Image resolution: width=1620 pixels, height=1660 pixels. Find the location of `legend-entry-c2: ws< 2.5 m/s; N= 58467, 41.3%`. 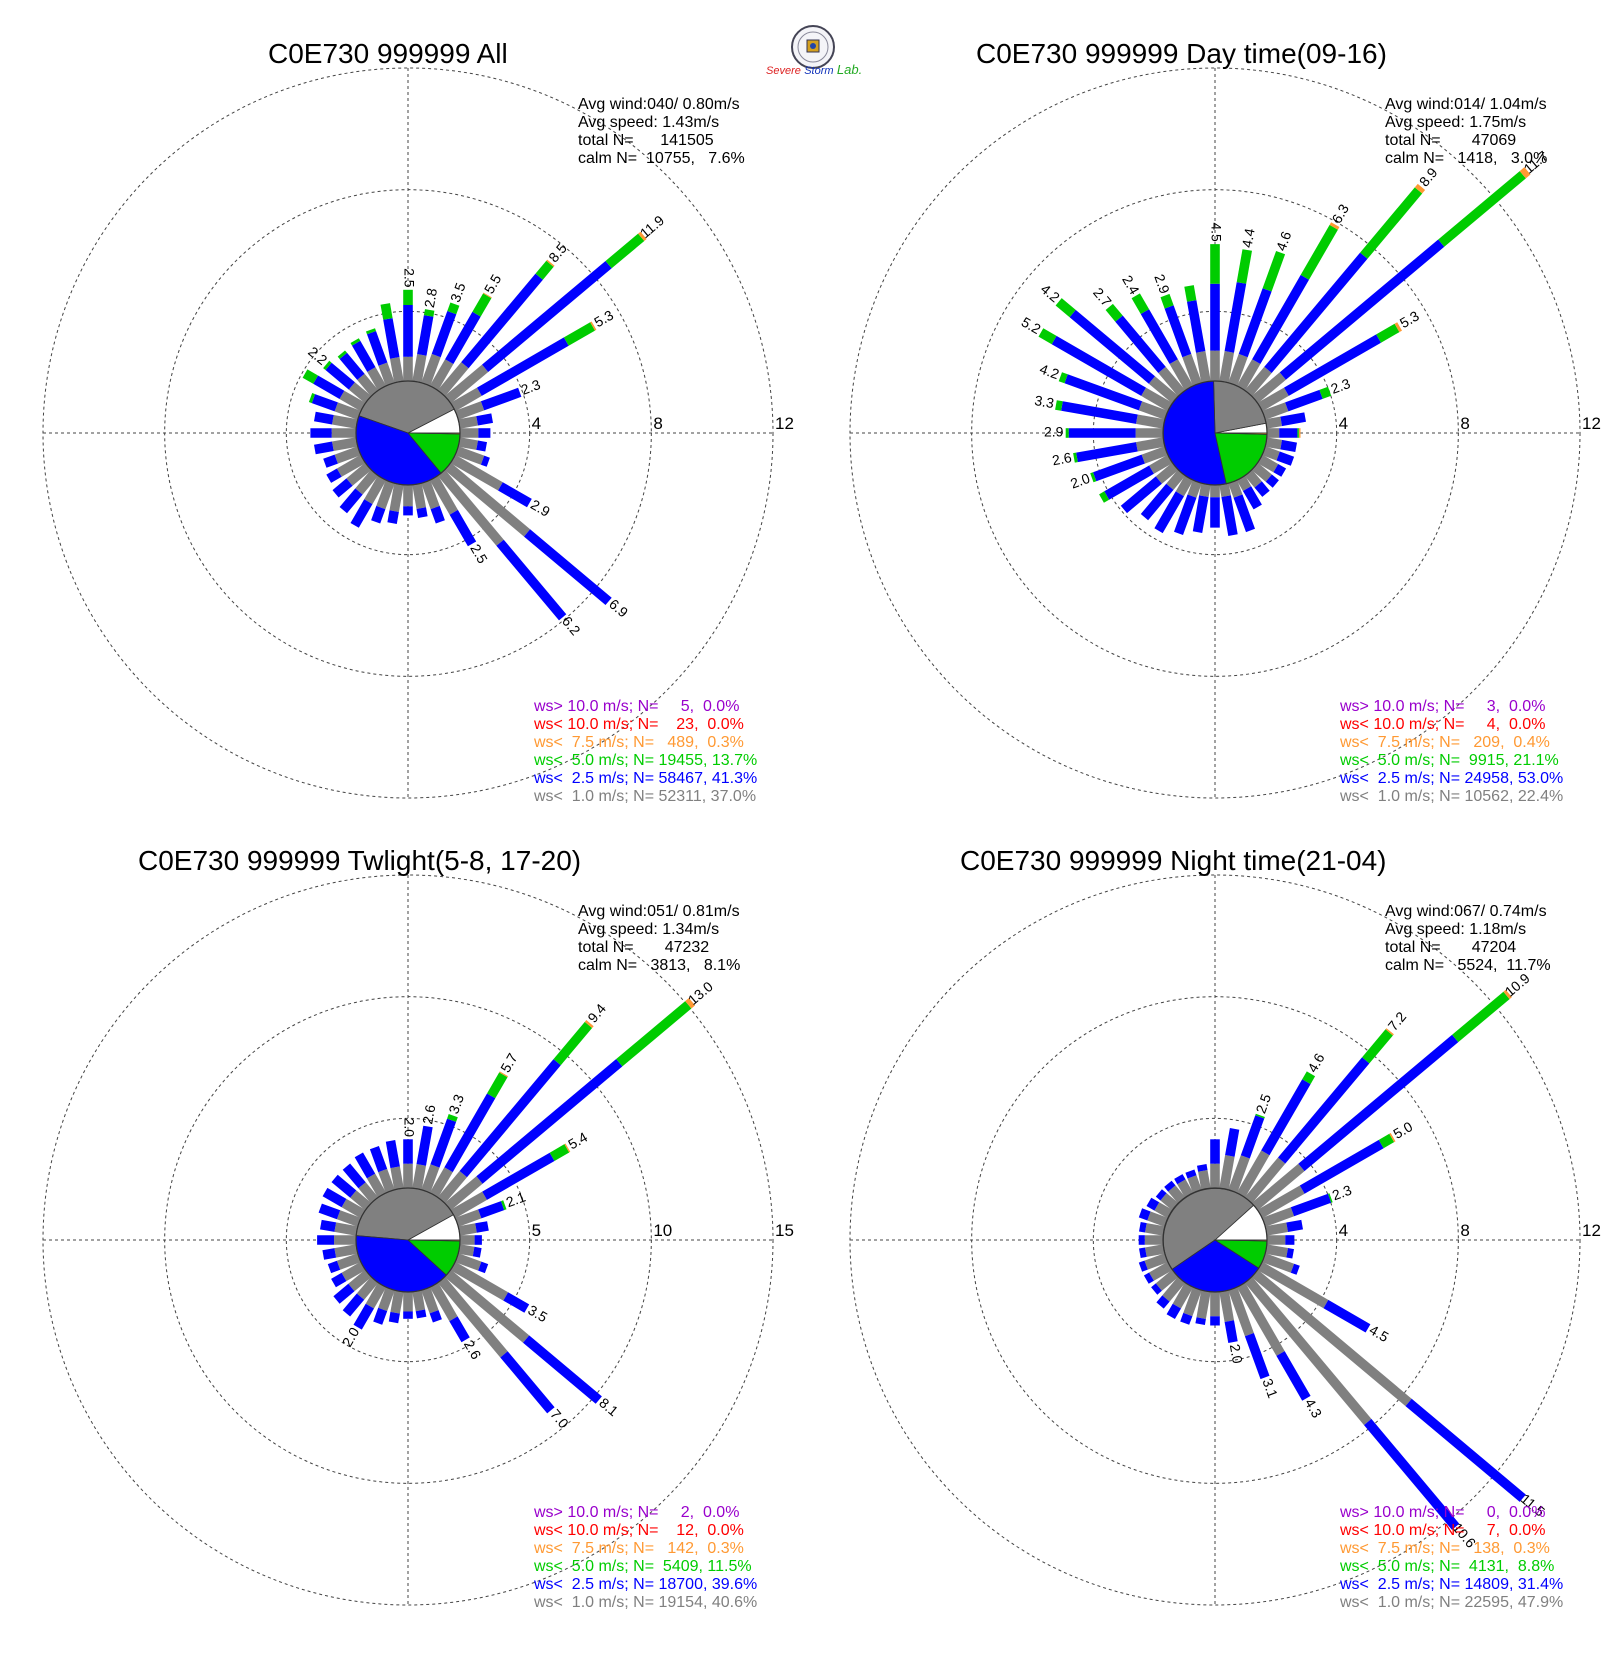

legend-entry-c2: ws< 2.5 m/s; N= 58467, 41.3% is located at coordinates (646, 778).